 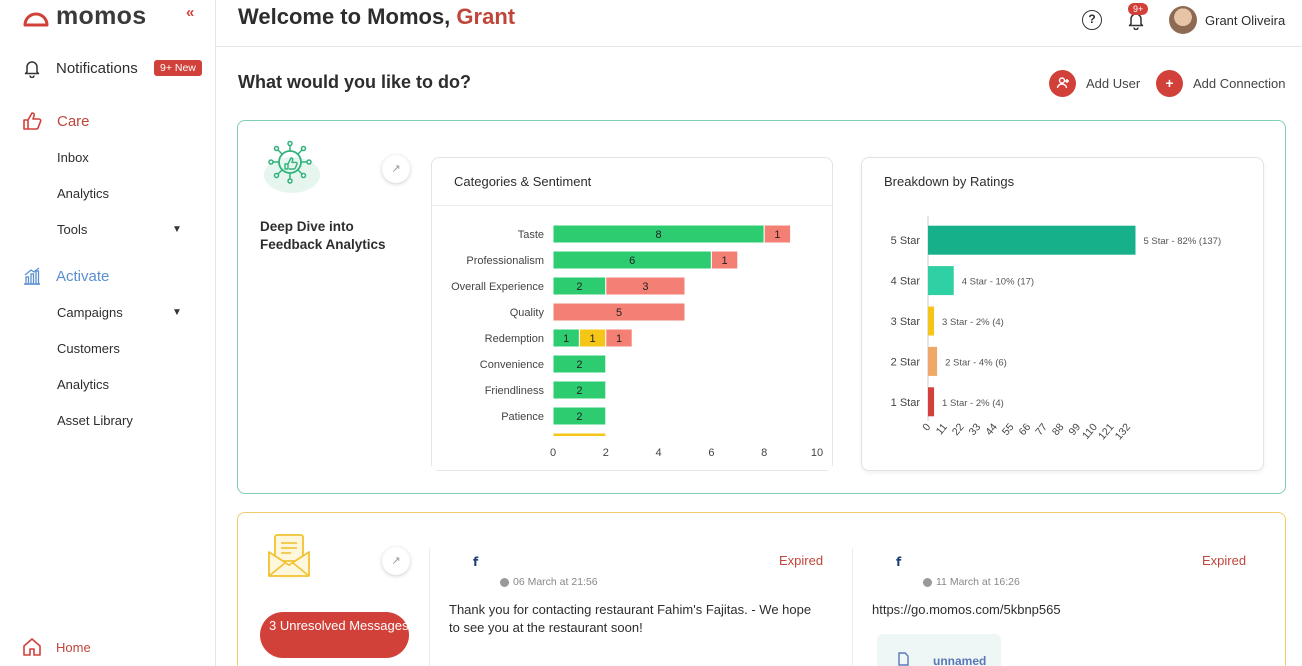 I want to click on brand-name: momos, so click(x=101, y=16).